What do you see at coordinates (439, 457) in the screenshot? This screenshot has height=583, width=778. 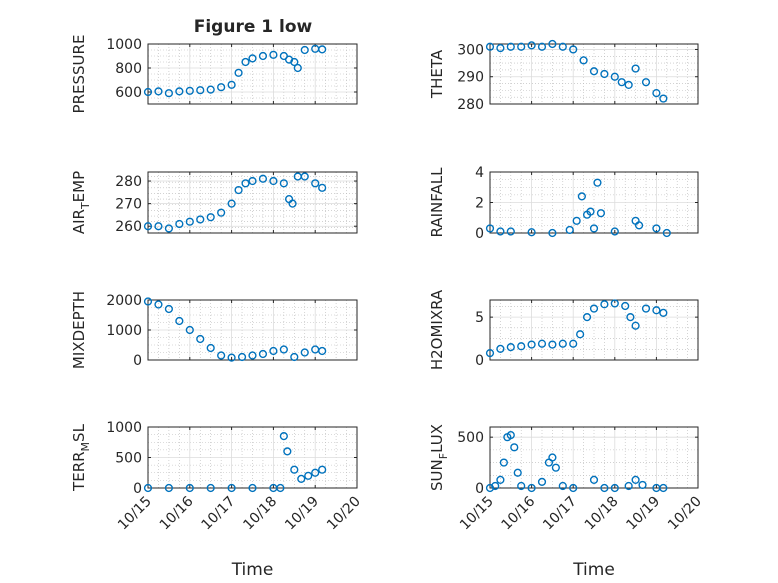 I see `y-axis-label: SUNFLUX` at bounding box center [439, 457].